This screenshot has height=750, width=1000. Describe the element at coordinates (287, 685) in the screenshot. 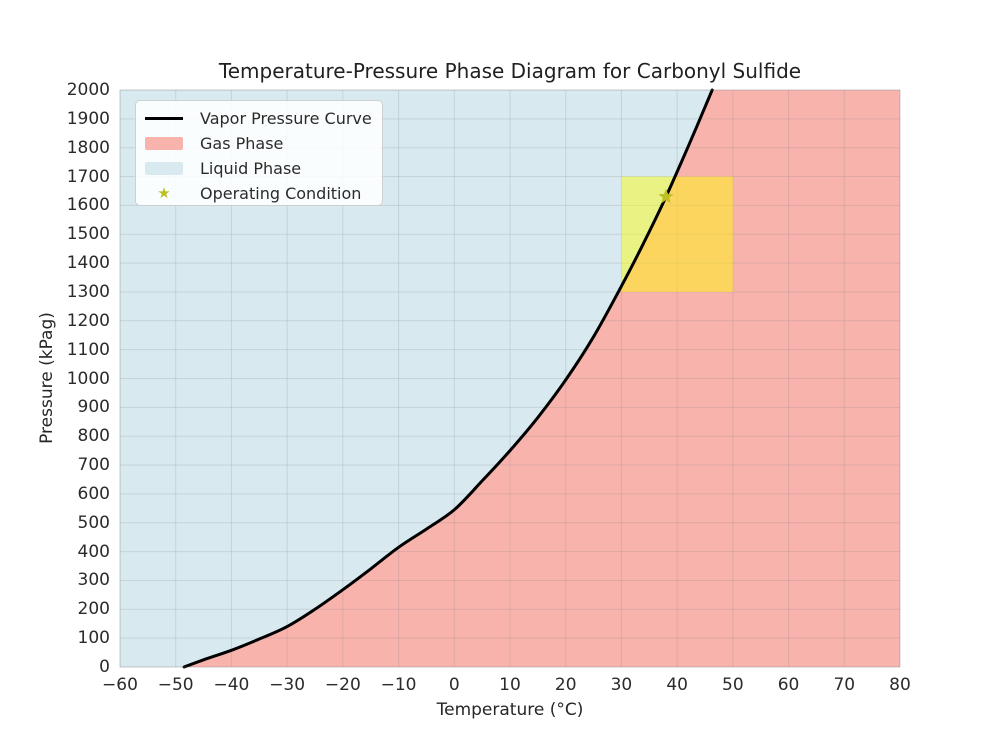

I see `x-tick-label: −30` at that location.